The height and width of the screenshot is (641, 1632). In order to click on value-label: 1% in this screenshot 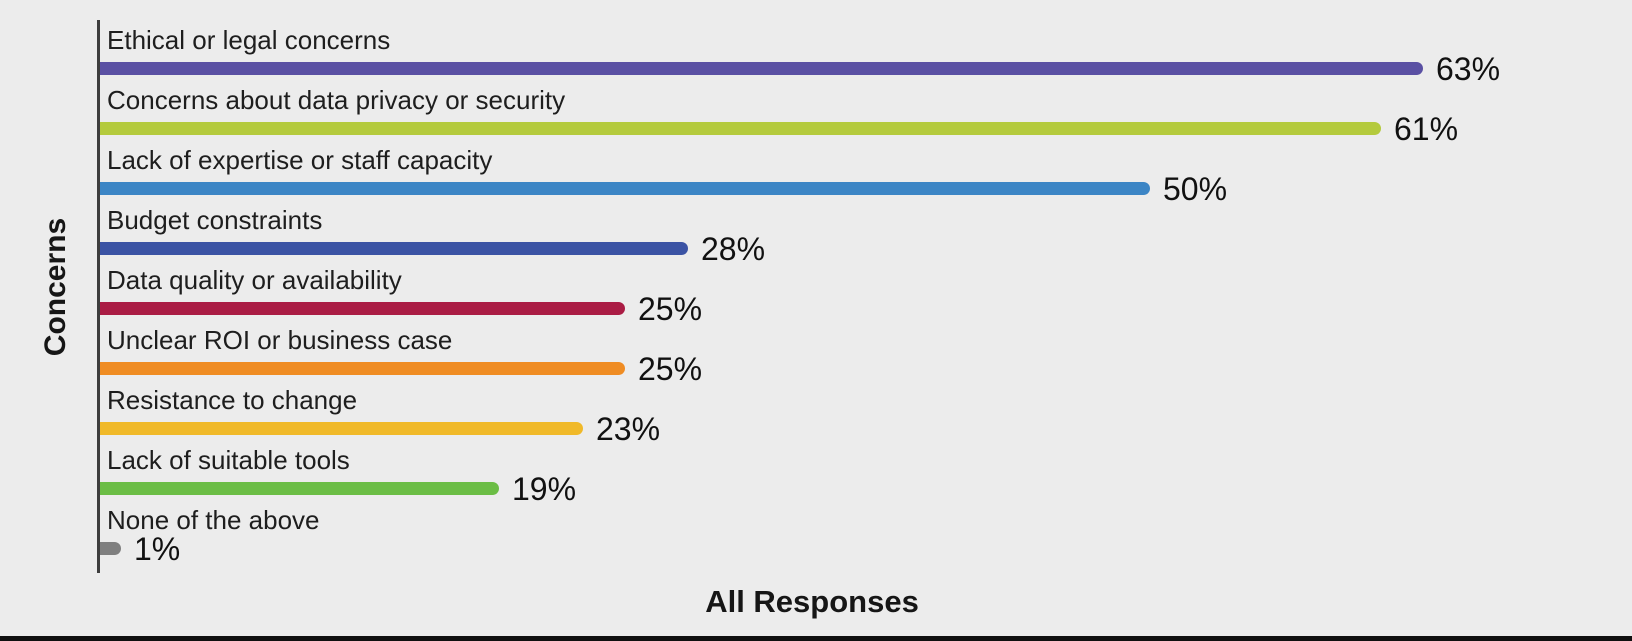, I will do `click(157, 548)`.